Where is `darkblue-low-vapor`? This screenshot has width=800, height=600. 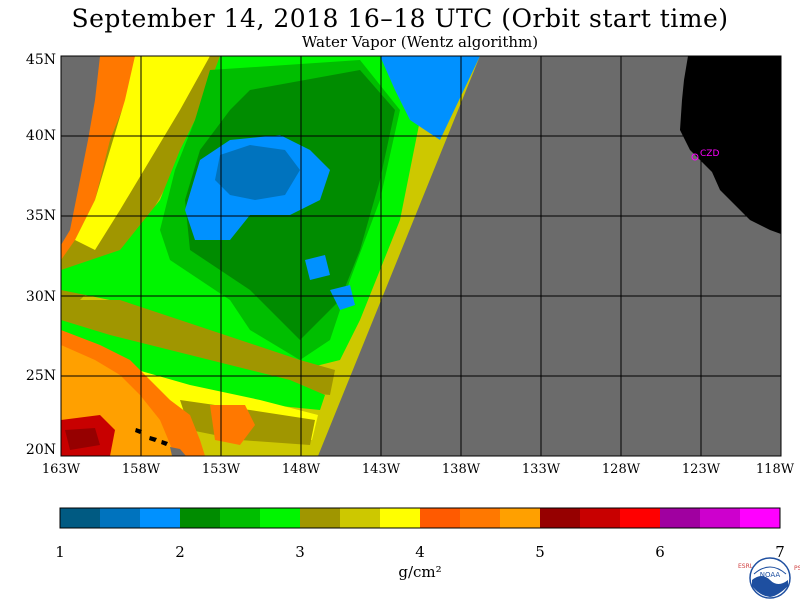 darkblue-low-vapor is located at coordinates (257, 172).